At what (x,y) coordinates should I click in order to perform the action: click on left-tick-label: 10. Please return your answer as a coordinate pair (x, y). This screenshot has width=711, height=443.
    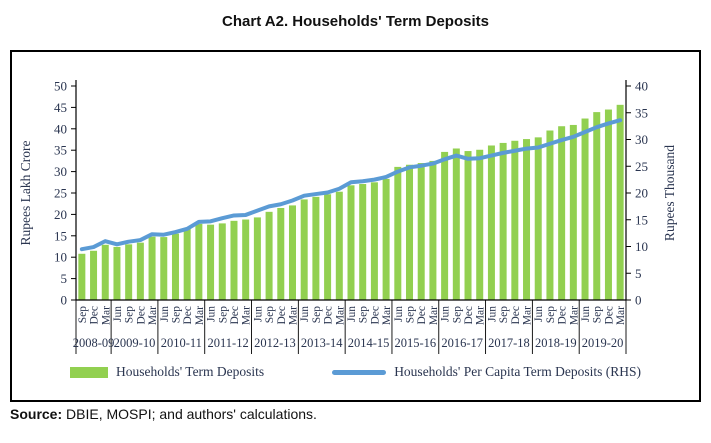
    Looking at the image, I should click on (60, 257).